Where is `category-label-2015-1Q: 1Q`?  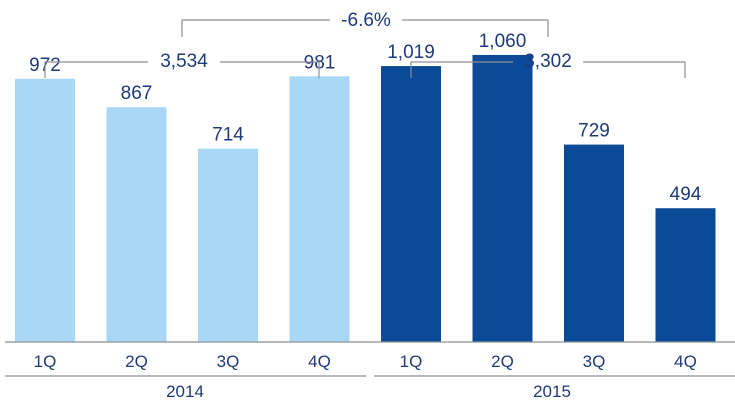
category-label-2015-1Q: 1Q is located at coordinates (411, 361).